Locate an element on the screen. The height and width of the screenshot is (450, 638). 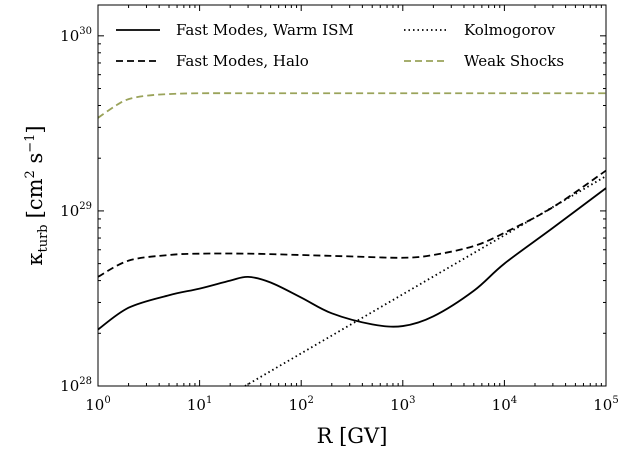
y-tick-label: 1028 is located at coordinates (76, 385).